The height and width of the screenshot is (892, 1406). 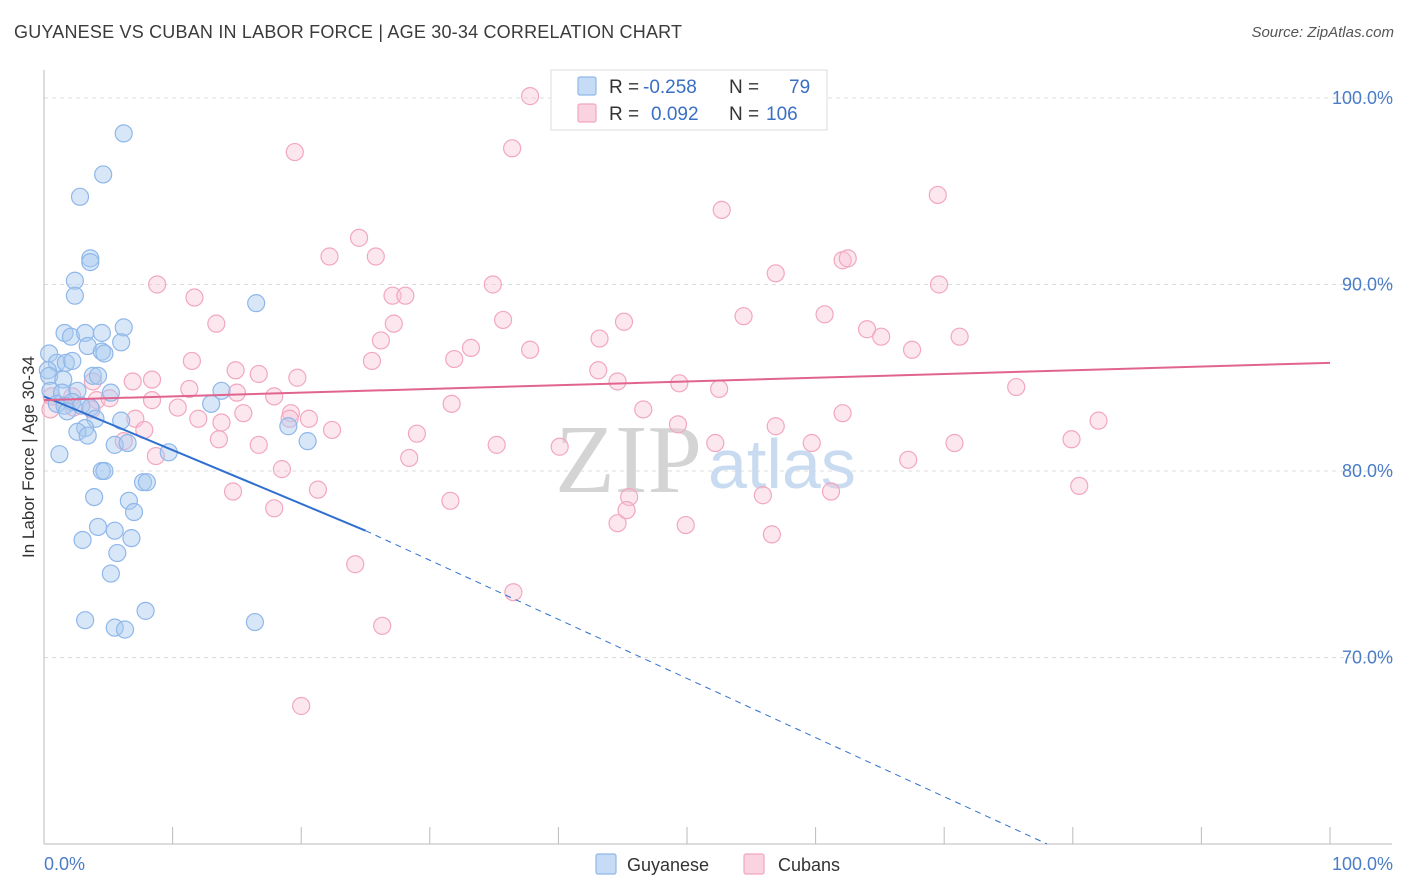 I want to click on legend-r-label-cubans: R =, so click(x=624, y=114).